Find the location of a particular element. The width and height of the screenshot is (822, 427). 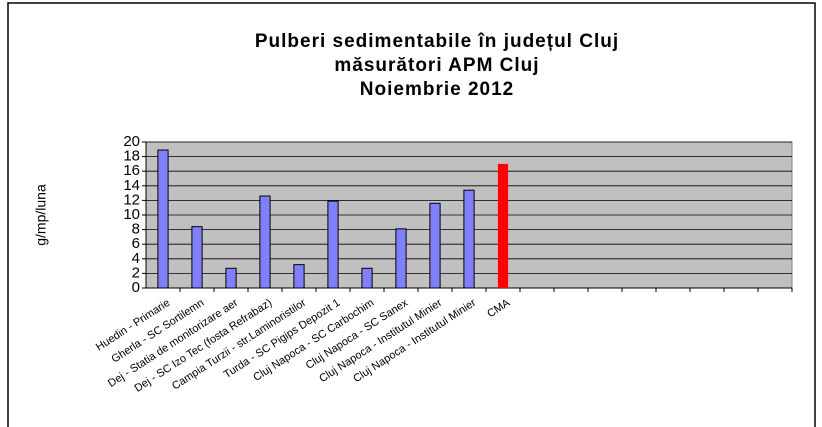

y-tick-label: 0 is located at coordinates (136, 287).